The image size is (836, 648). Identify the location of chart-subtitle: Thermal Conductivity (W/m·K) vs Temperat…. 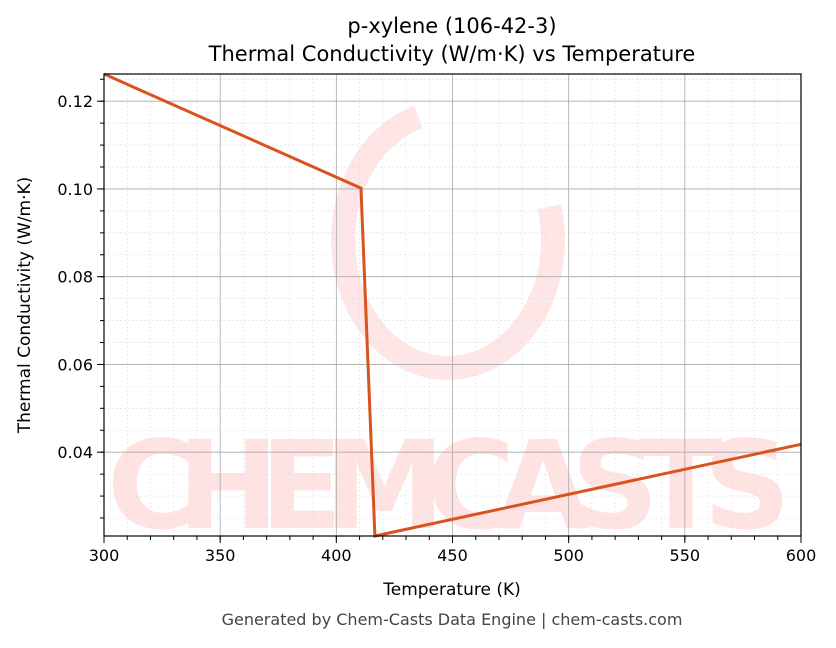
(452, 54).